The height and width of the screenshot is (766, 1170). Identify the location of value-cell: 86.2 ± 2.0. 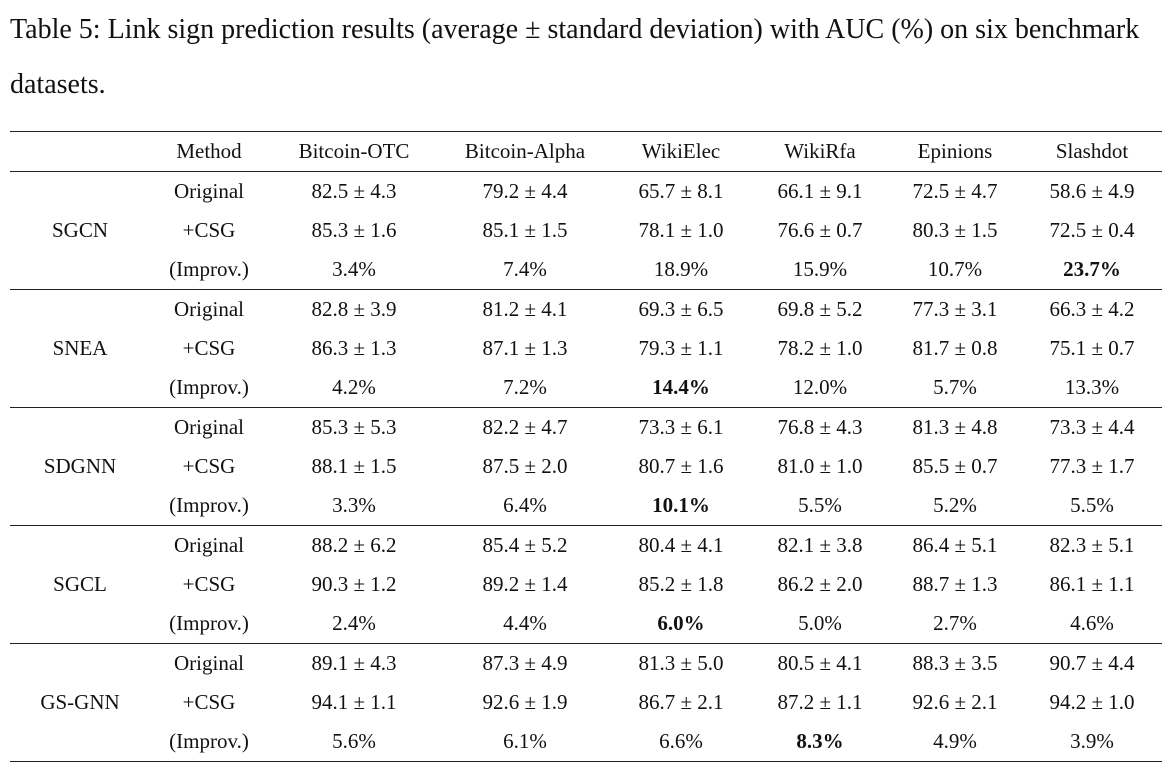
(820, 584).